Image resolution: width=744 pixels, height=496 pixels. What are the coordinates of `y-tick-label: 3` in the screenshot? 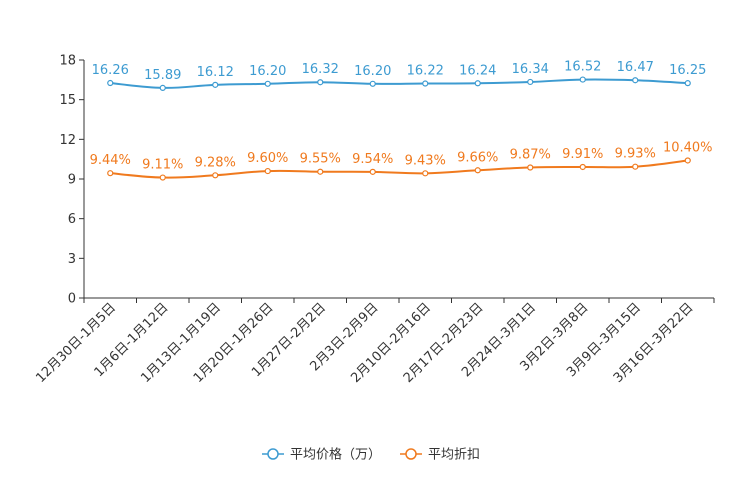 It's located at (72, 259).